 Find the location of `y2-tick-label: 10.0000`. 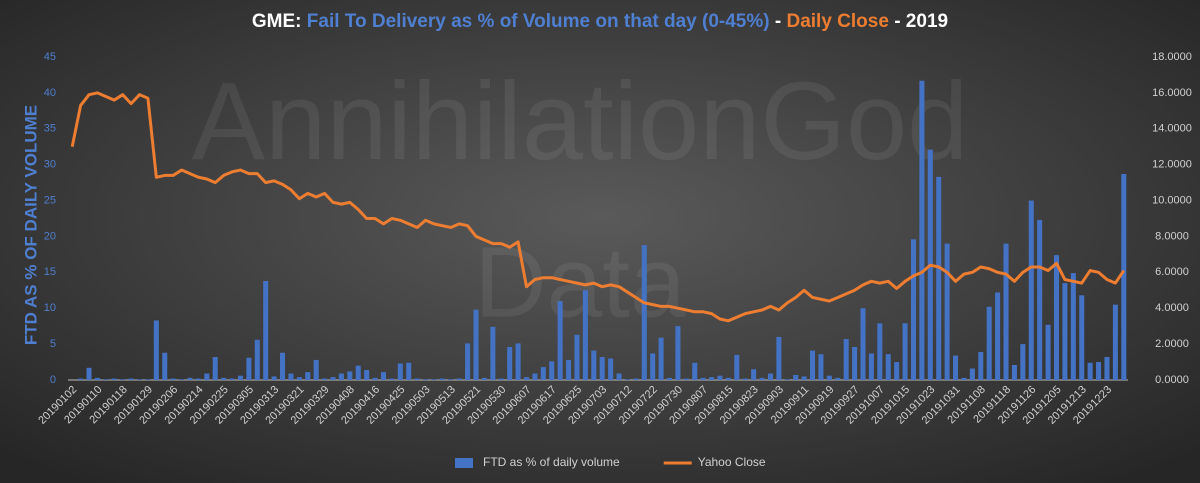

y2-tick-label: 10.0000 is located at coordinates (1172, 200).